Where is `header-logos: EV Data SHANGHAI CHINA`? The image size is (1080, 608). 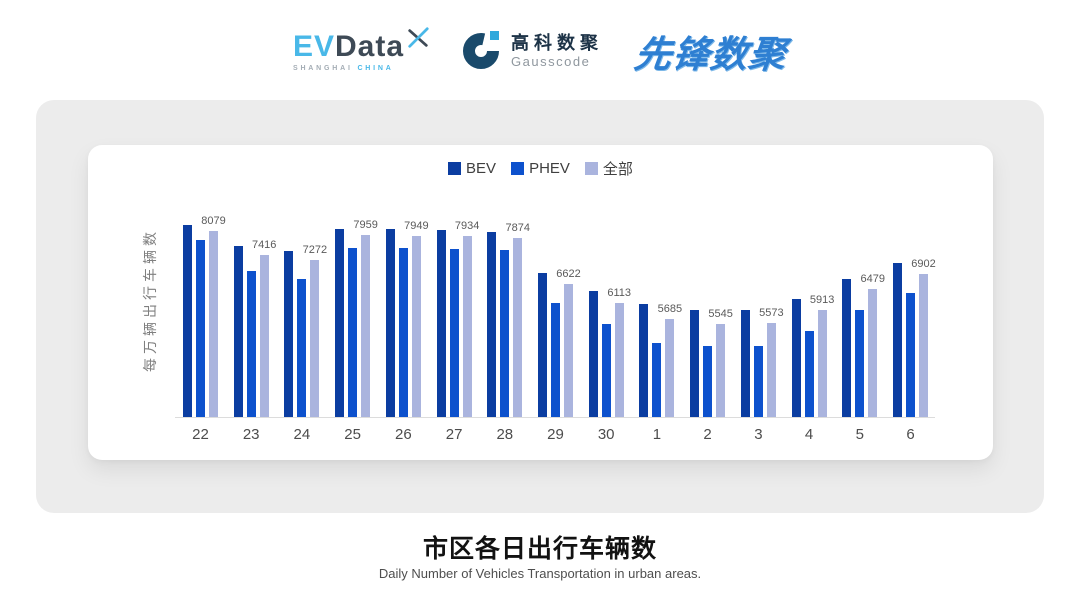
header-logos: EV Data SHANGHAI CHINA is located at coordinates (540, 51).